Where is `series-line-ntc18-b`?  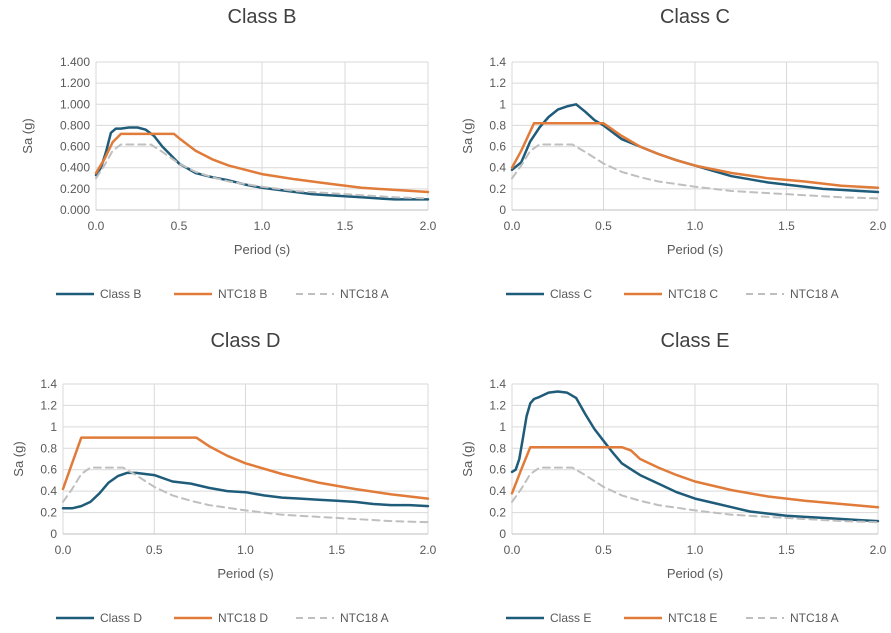 series-line-ntc18-b is located at coordinates (262, 163).